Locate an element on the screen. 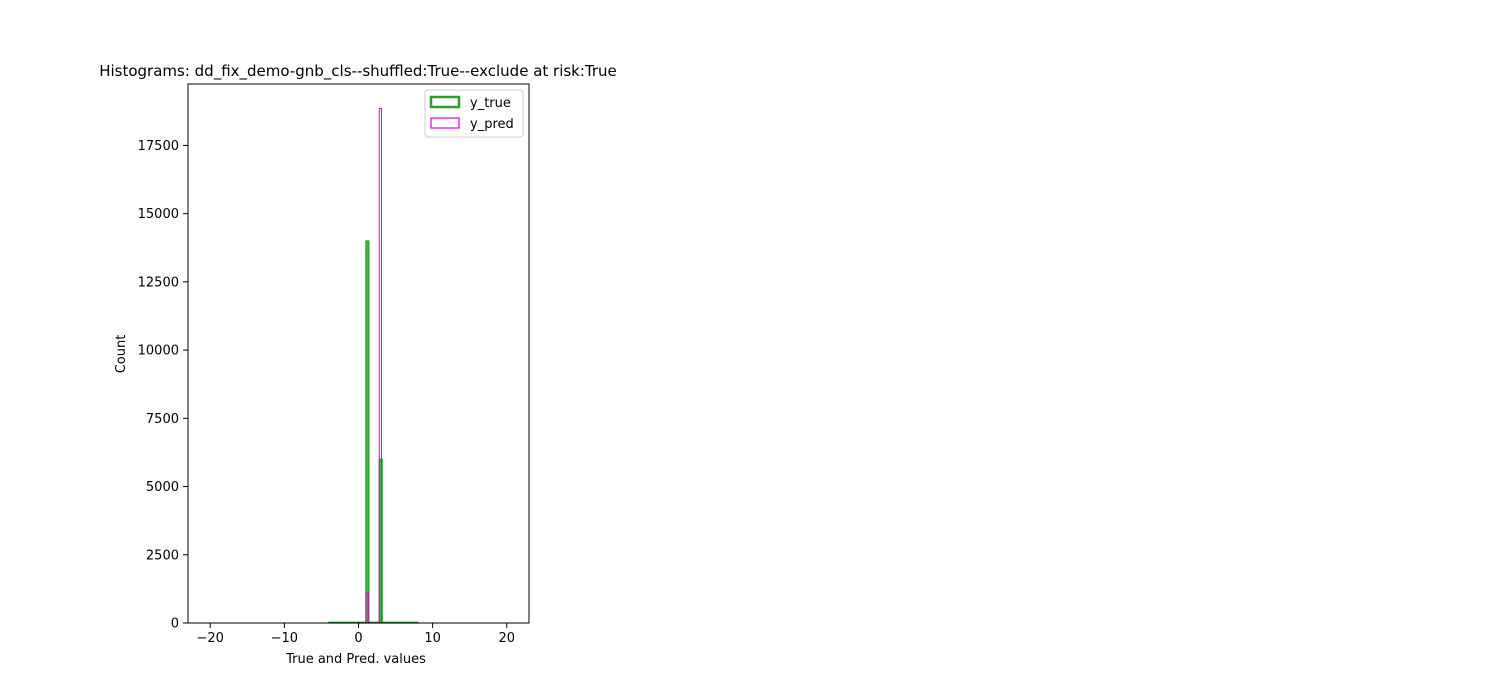 The width and height of the screenshot is (1500, 700). y-tick-label: 2500 is located at coordinates (162, 555).